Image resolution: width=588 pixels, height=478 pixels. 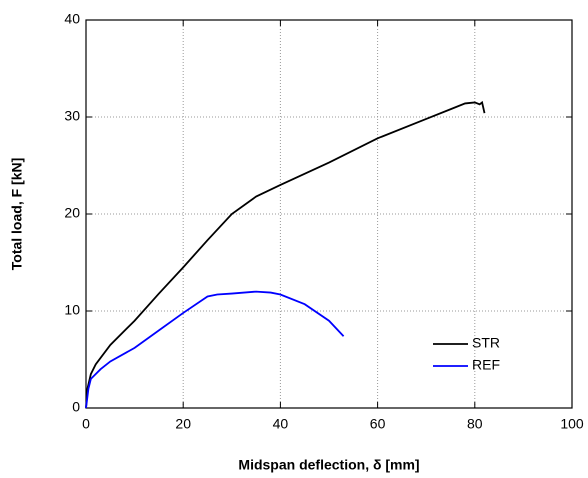 What do you see at coordinates (281, 424) in the screenshot?
I see `x-tick-label: 40` at bounding box center [281, 424].